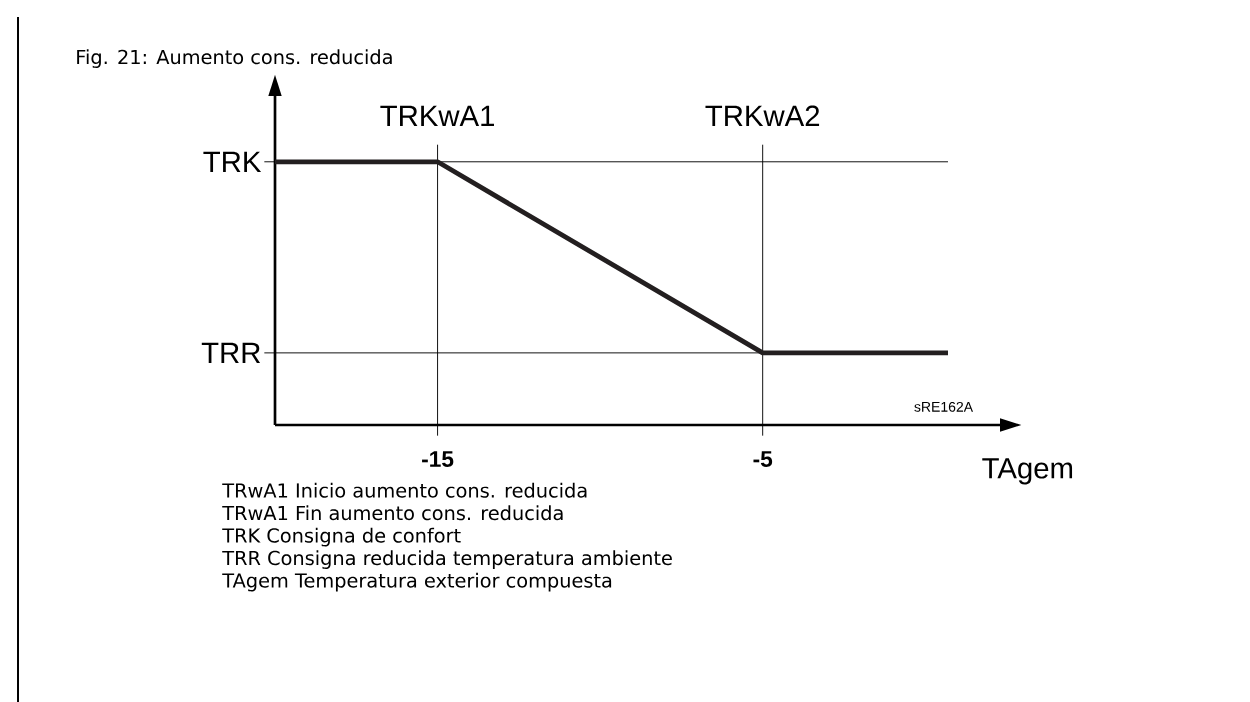 The image size is (1250, 702). What do you see at coordinates (447, 560) in the screenshot?
I see `text: TRR Consigna reducida temperatura ambiente` at bounding box center [447, 560].